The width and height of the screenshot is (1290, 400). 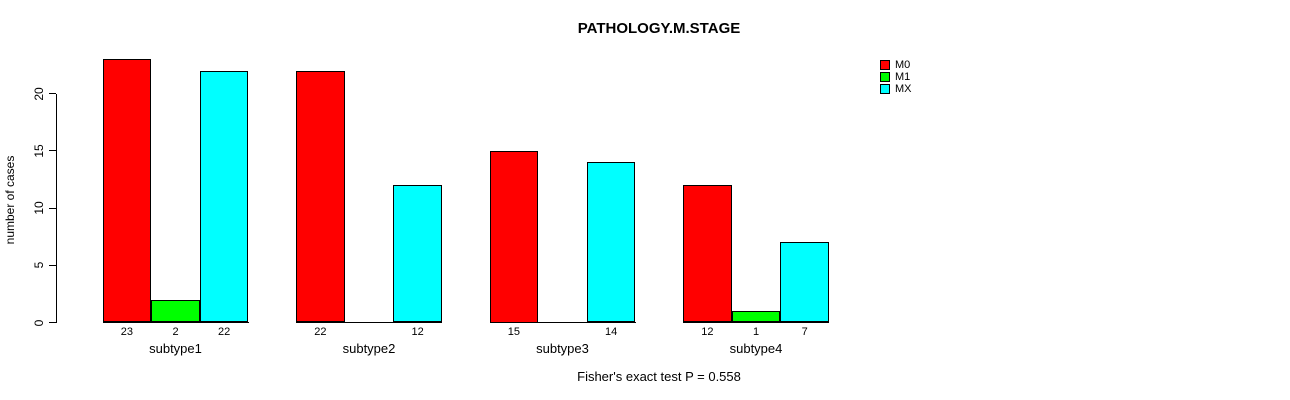 I want to click on y-axis-title: number of cases, so click(x=10, y=200).